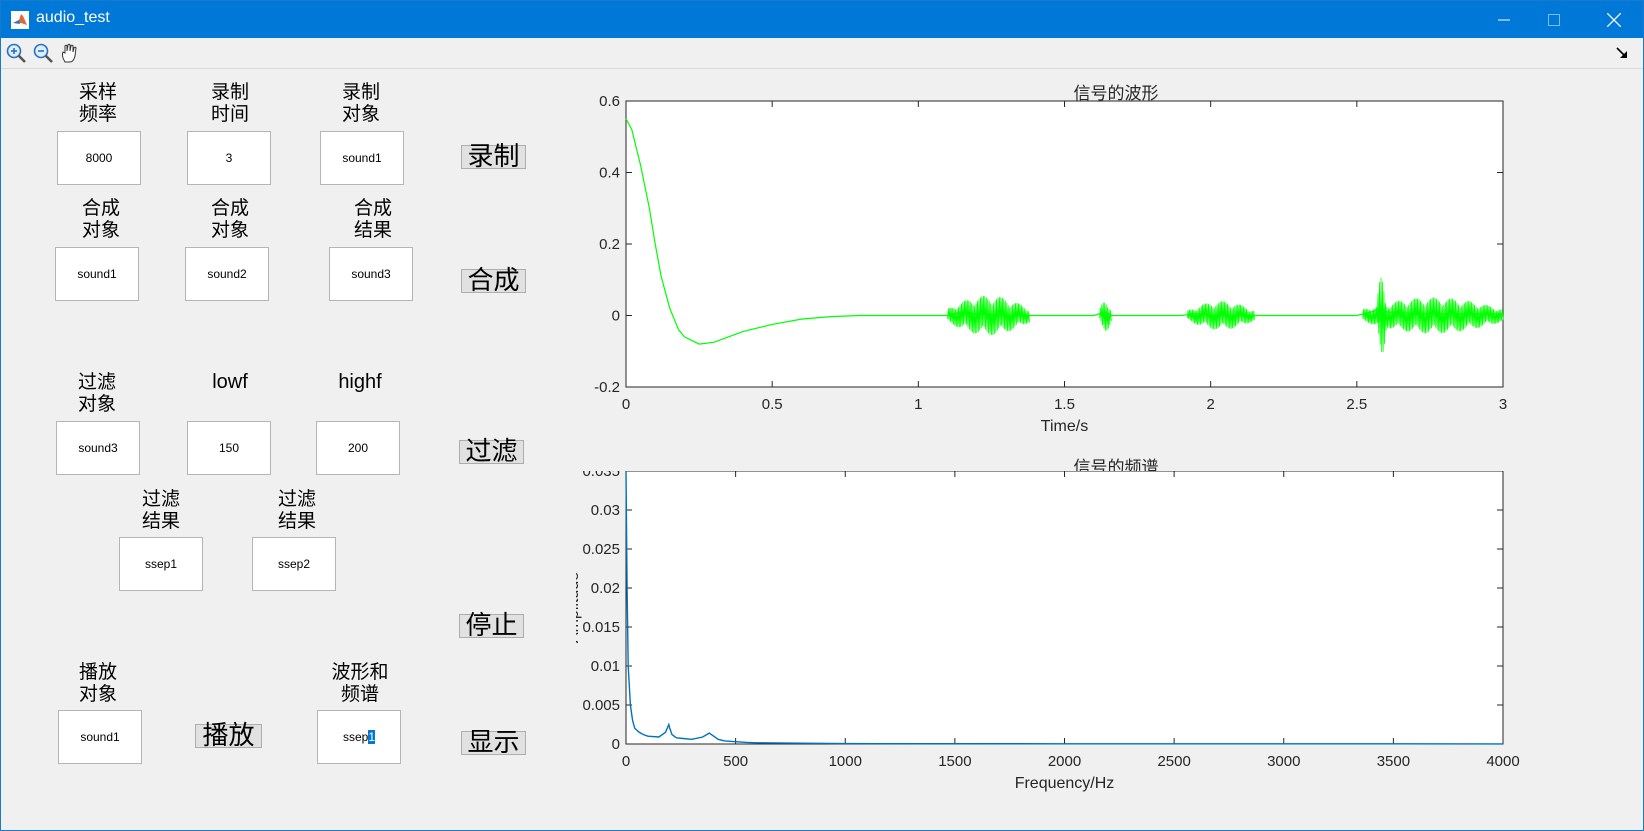  What do you see at coordinates (97, 274) in the screenshot?
I see `mix-a-field: sound1` at bounding box center [97, 274].